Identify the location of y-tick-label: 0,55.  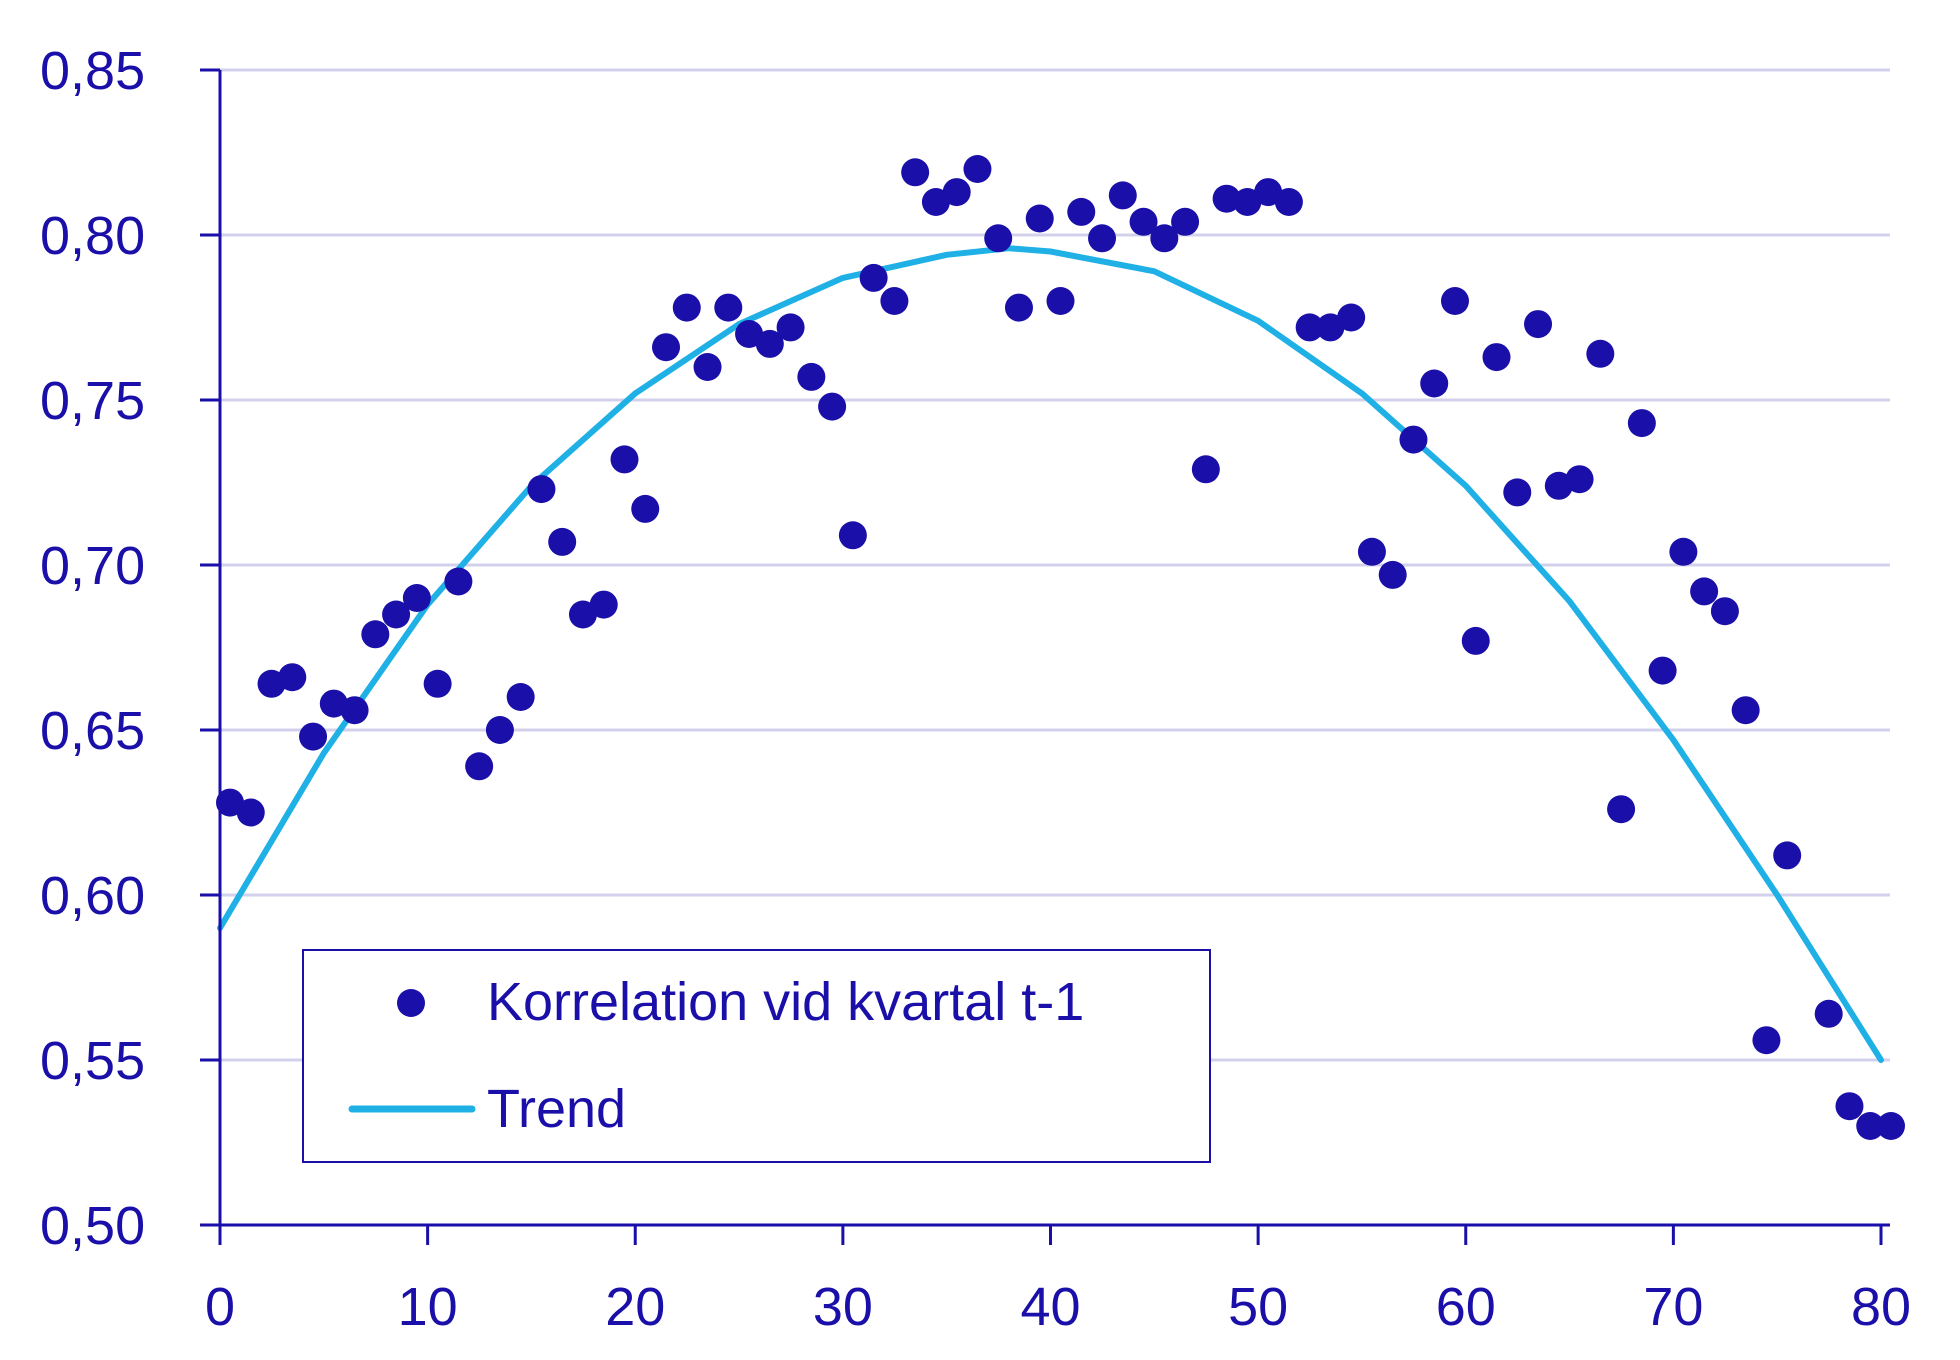
(92, 1061).